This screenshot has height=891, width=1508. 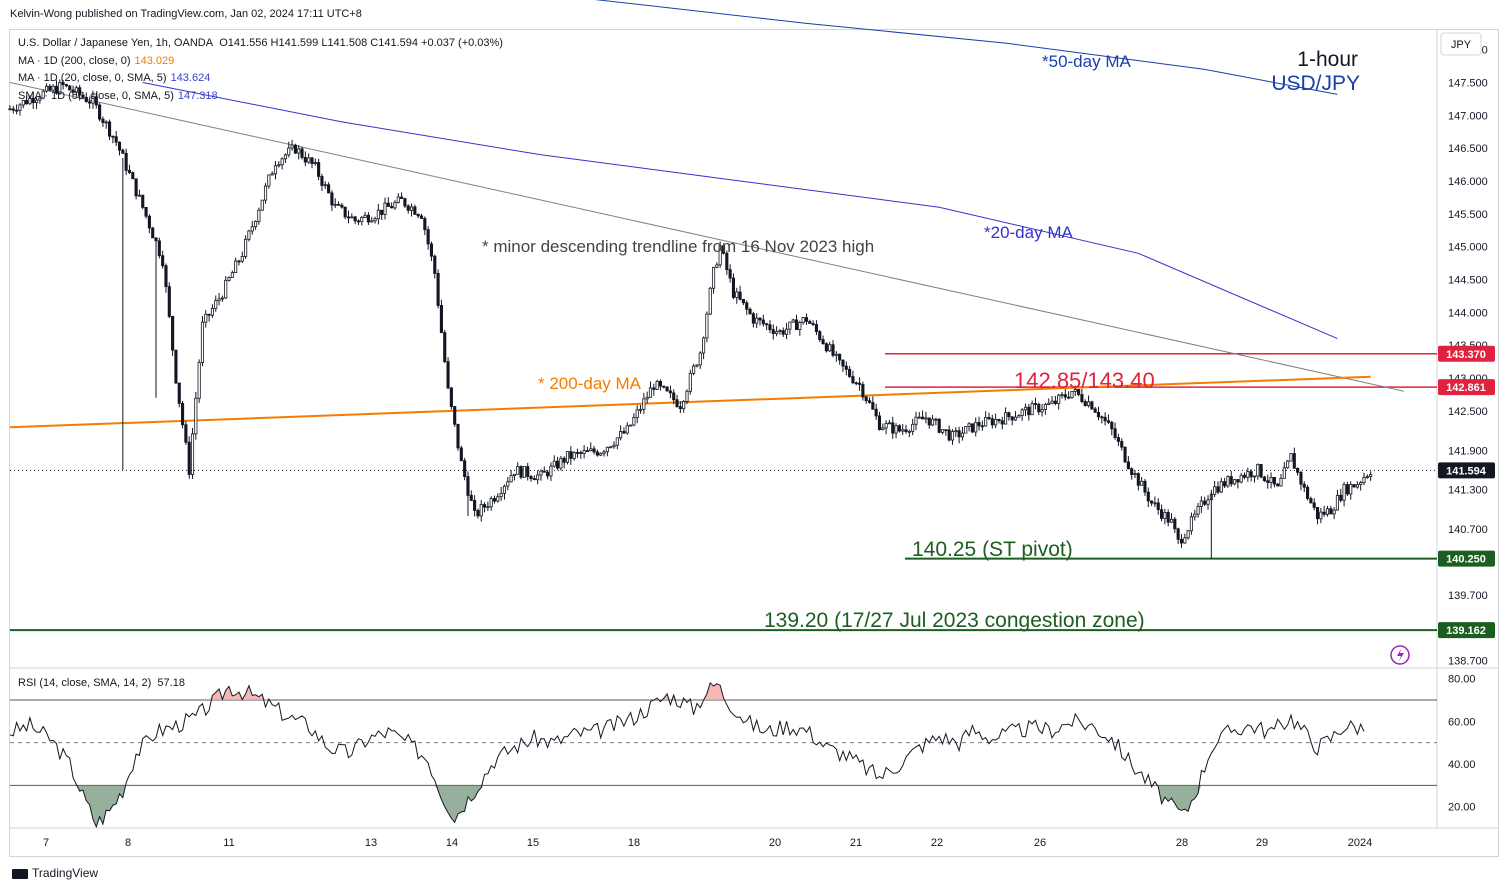 What do you see at coordinates (74, 60) in the screenshot?
I see `legend-ma200-label: MA · 1D (200, close, 0)` at bounding box center [74, 60].